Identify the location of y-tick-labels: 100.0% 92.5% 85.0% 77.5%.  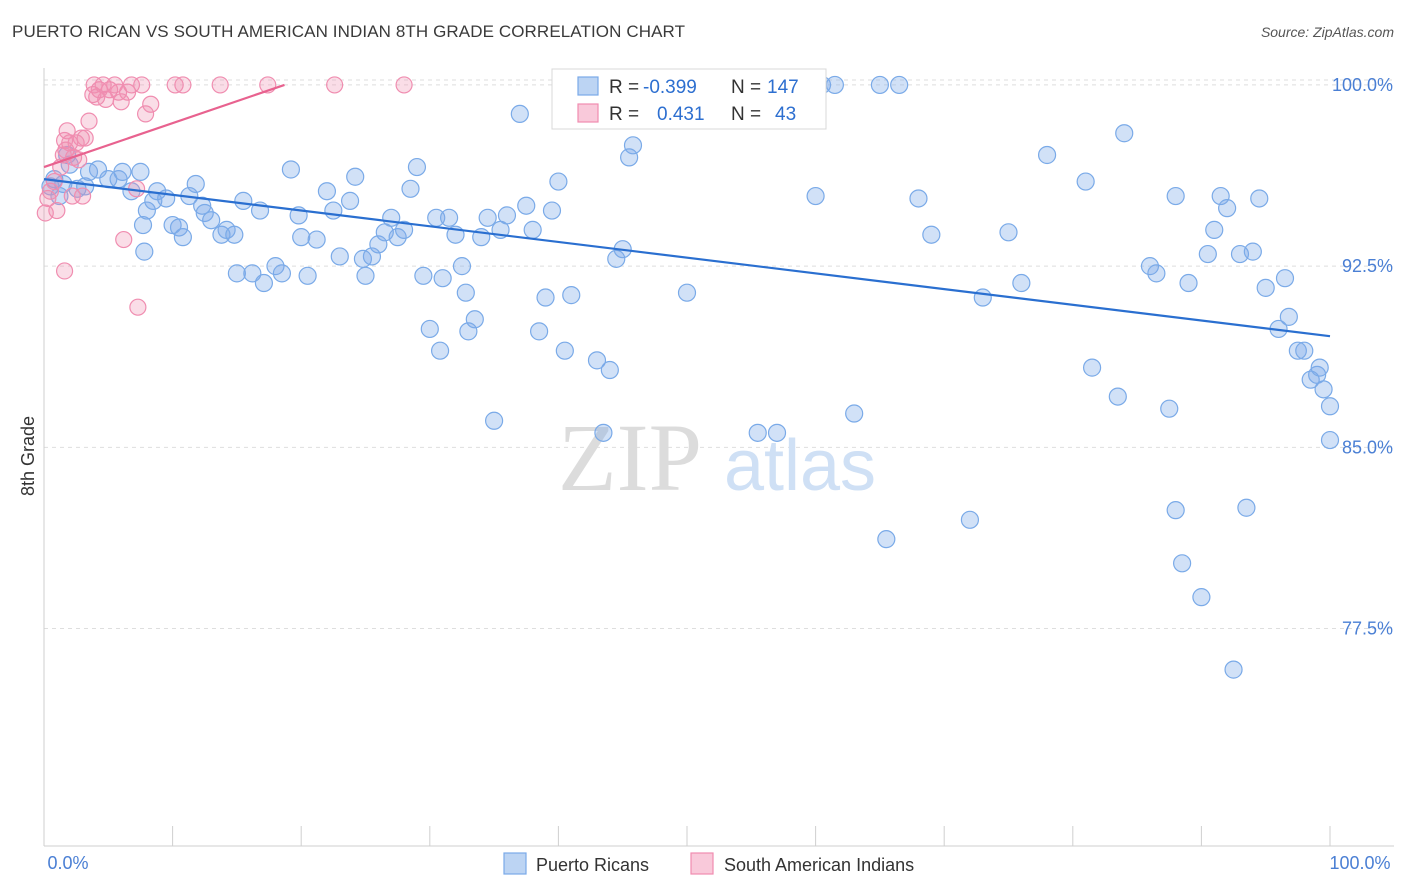
(1362, 357).